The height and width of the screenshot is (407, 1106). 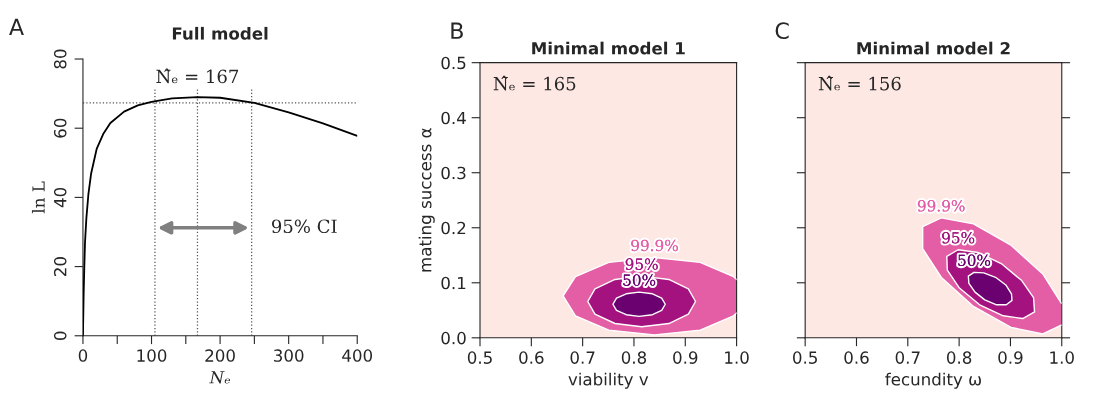 I want to click on annotation: 95% CI, so click(x=304, y=226).